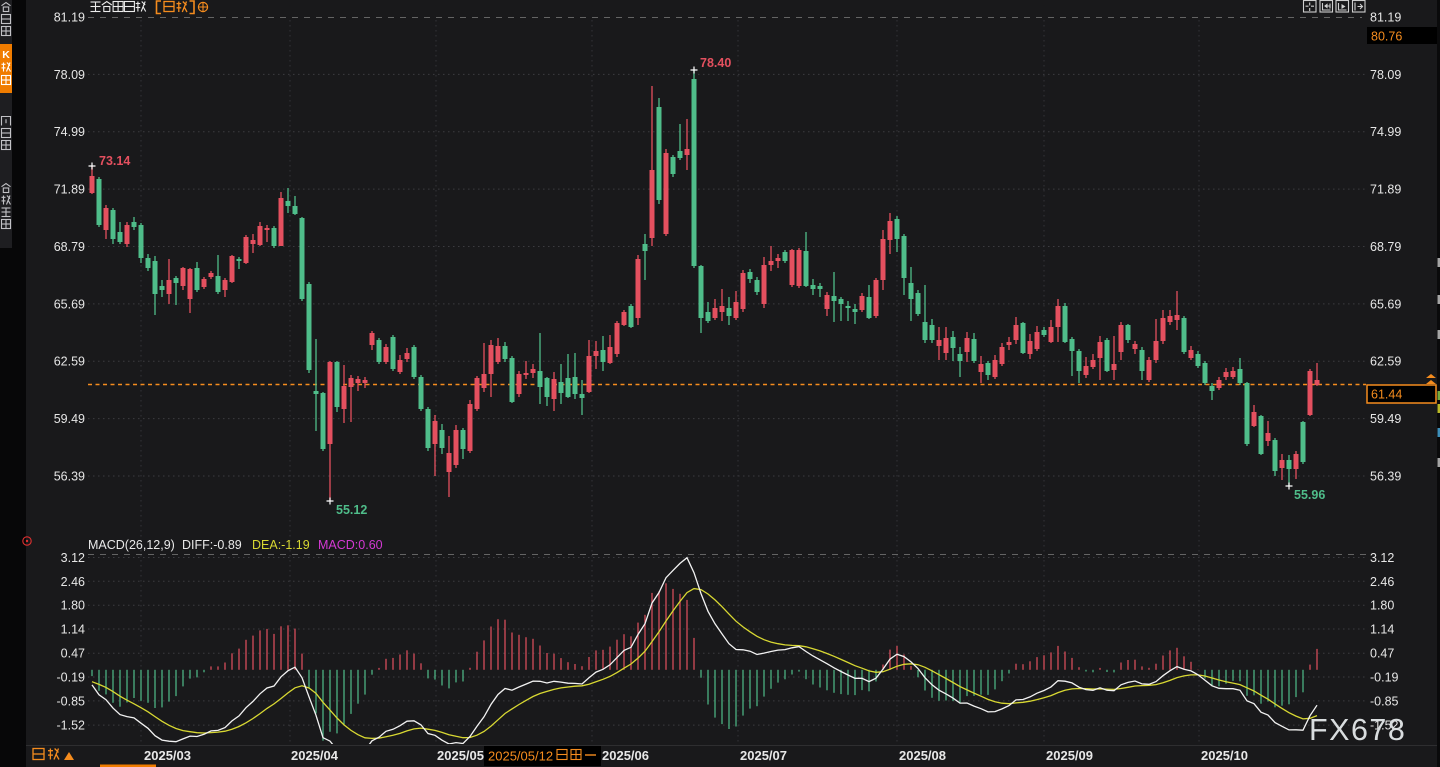 This screenshot has height=767, width=1440. I want to click on svg-text: 80.76, so click(1386, 37).